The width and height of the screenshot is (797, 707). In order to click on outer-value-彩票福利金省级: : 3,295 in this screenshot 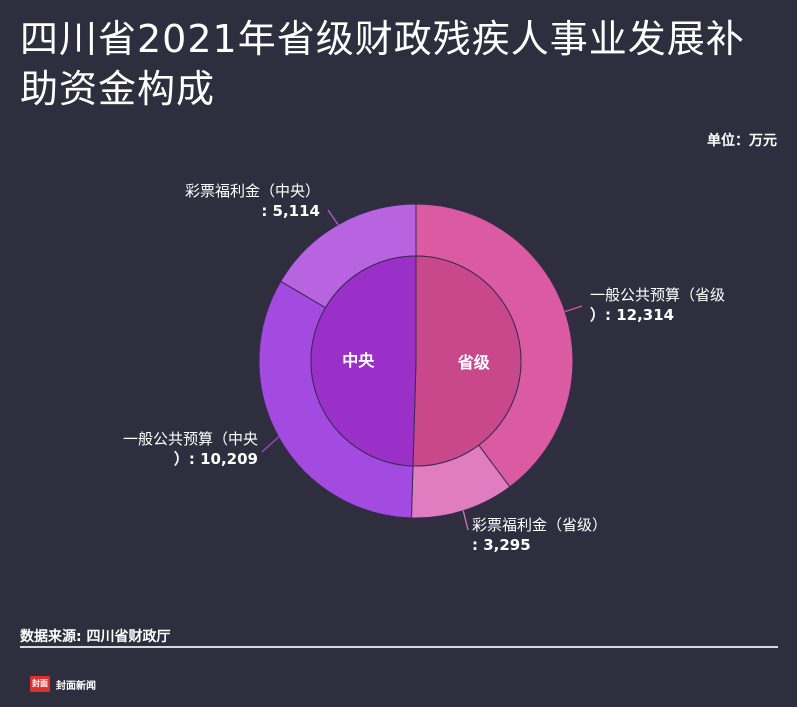, I will do `click(501, 545)`.